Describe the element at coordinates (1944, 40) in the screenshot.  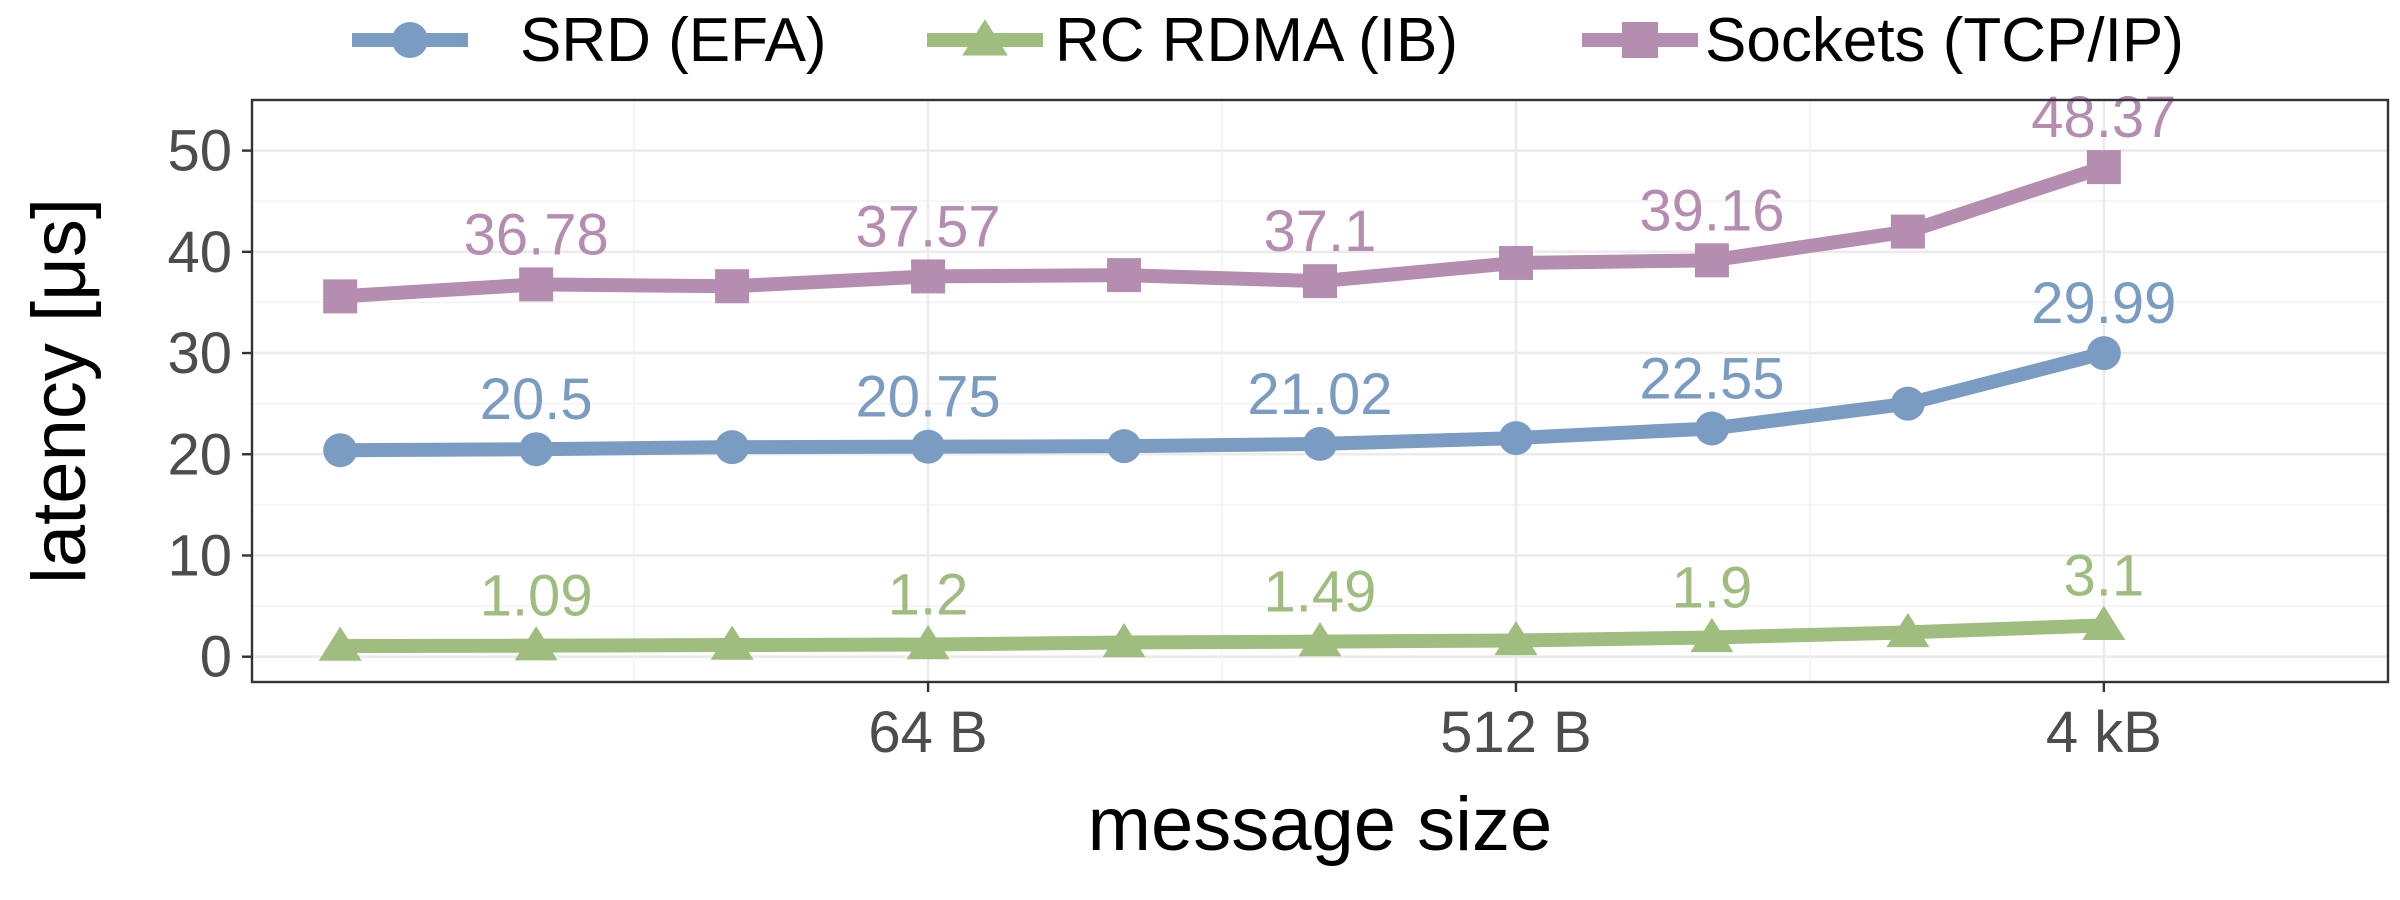
I see `legend-label: Sockets (TCP/IP)` at that location.